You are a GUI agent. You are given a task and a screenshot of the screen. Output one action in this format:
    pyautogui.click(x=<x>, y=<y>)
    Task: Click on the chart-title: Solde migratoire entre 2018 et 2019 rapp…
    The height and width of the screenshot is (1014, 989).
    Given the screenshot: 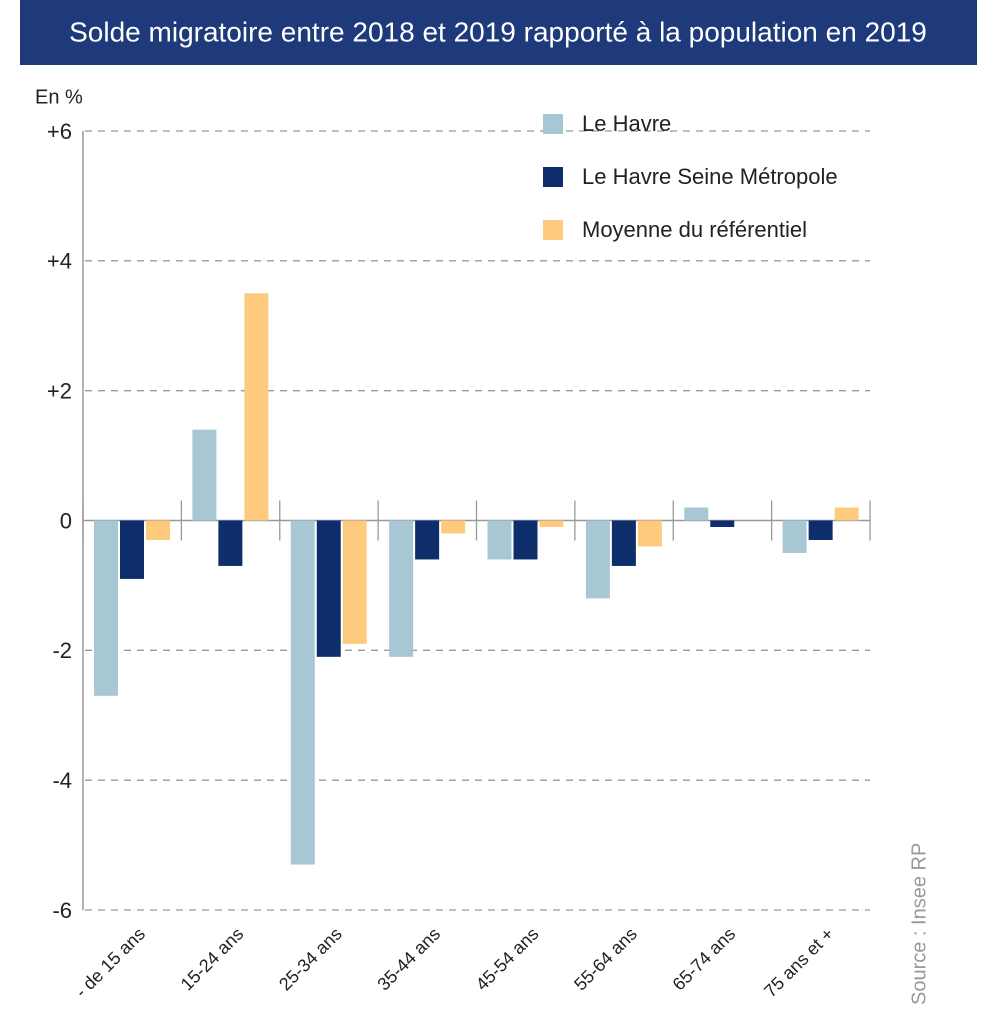 What is the action you would take?
    pyautogui.click(x=498, y=31)
    